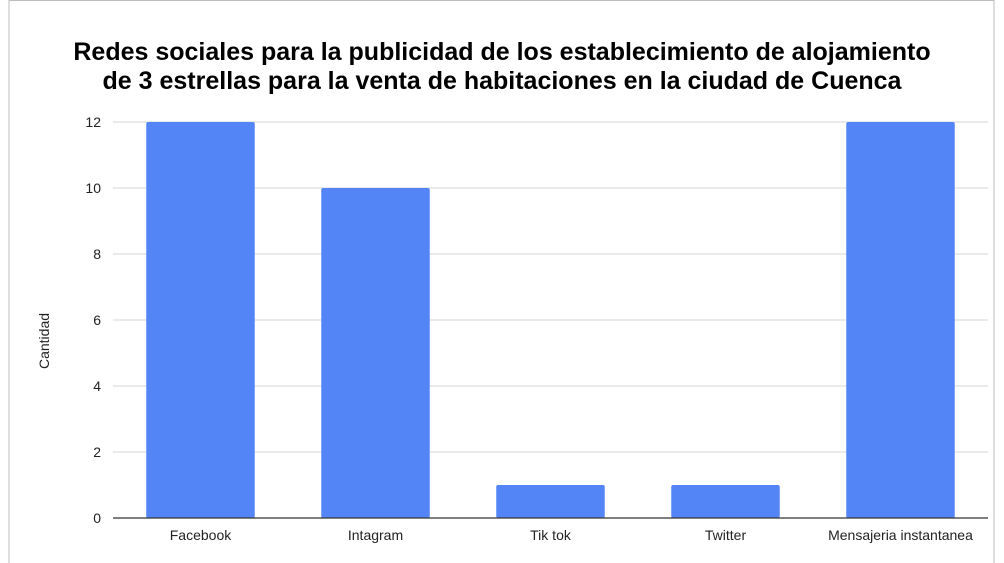 This screenshot has height=563, width=1004. What do you see at coordinates (725, 501) in the screenshot?
I see `bar-twitter` at bounding box center [725, 501].